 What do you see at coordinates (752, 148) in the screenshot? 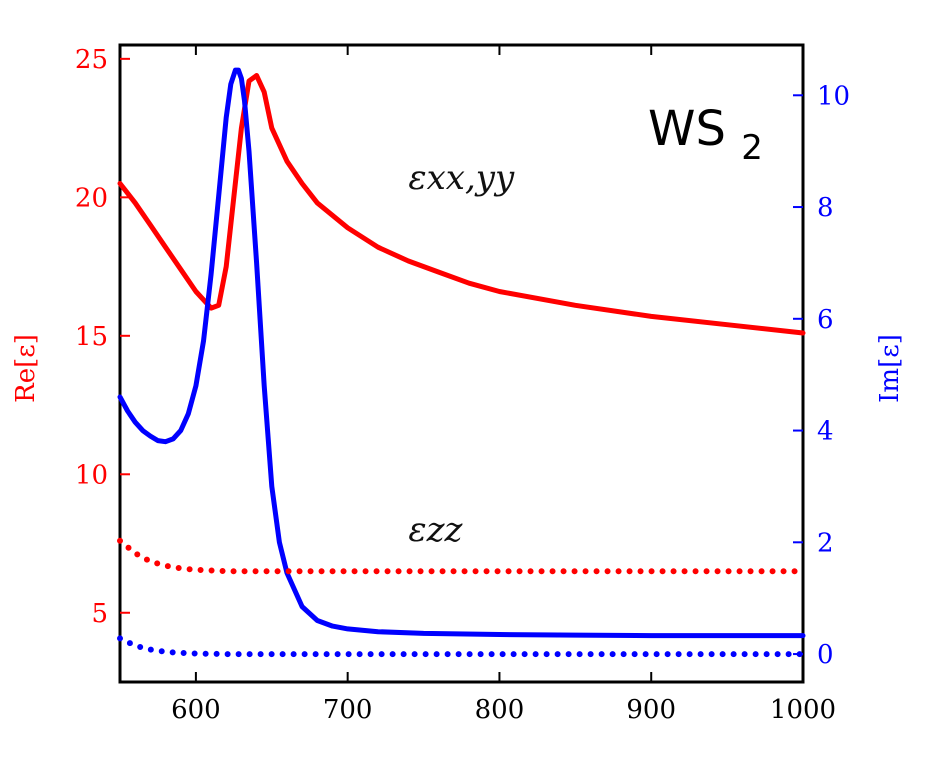
I see `chart-title-subscript: 2` at bounding box center [752, 148].